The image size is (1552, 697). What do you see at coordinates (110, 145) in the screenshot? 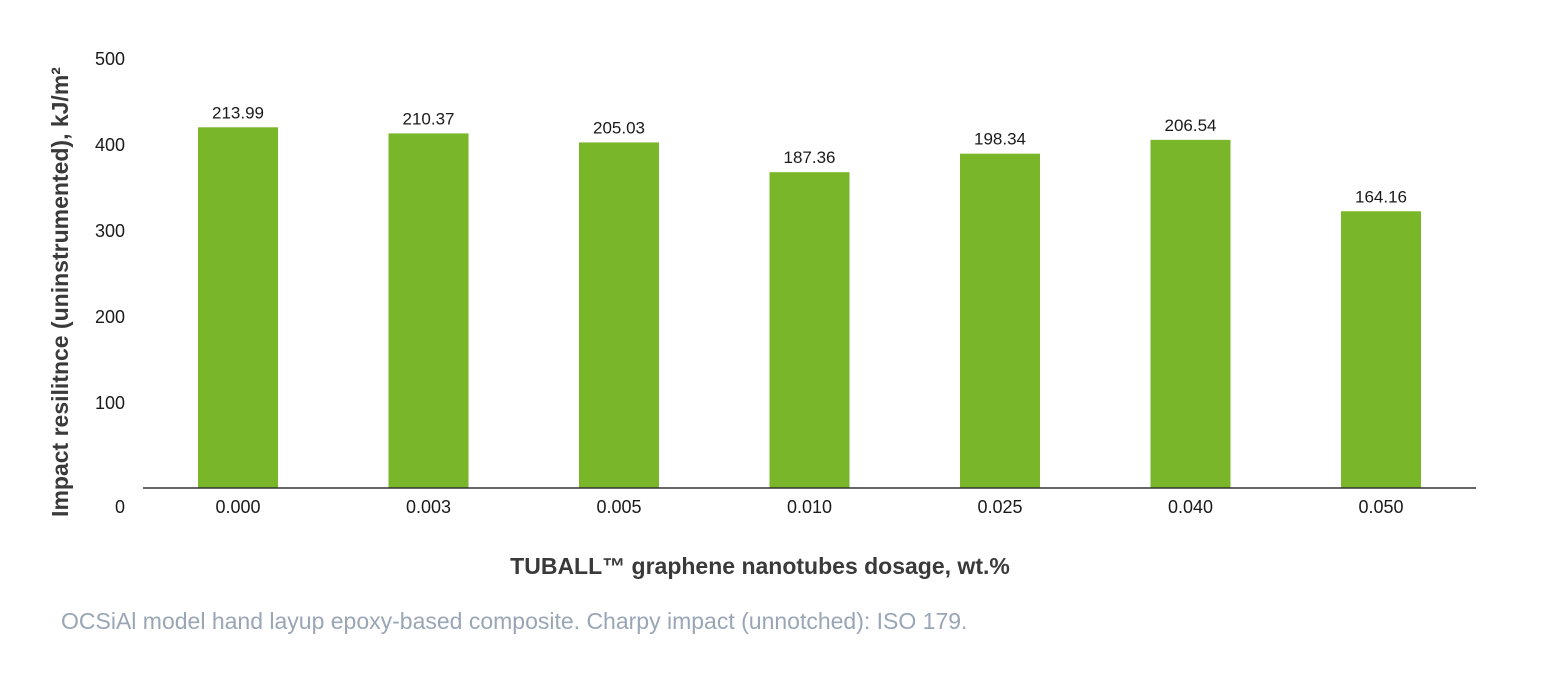
I see `y-tick-label: 400` at bounding box center [110, 145].